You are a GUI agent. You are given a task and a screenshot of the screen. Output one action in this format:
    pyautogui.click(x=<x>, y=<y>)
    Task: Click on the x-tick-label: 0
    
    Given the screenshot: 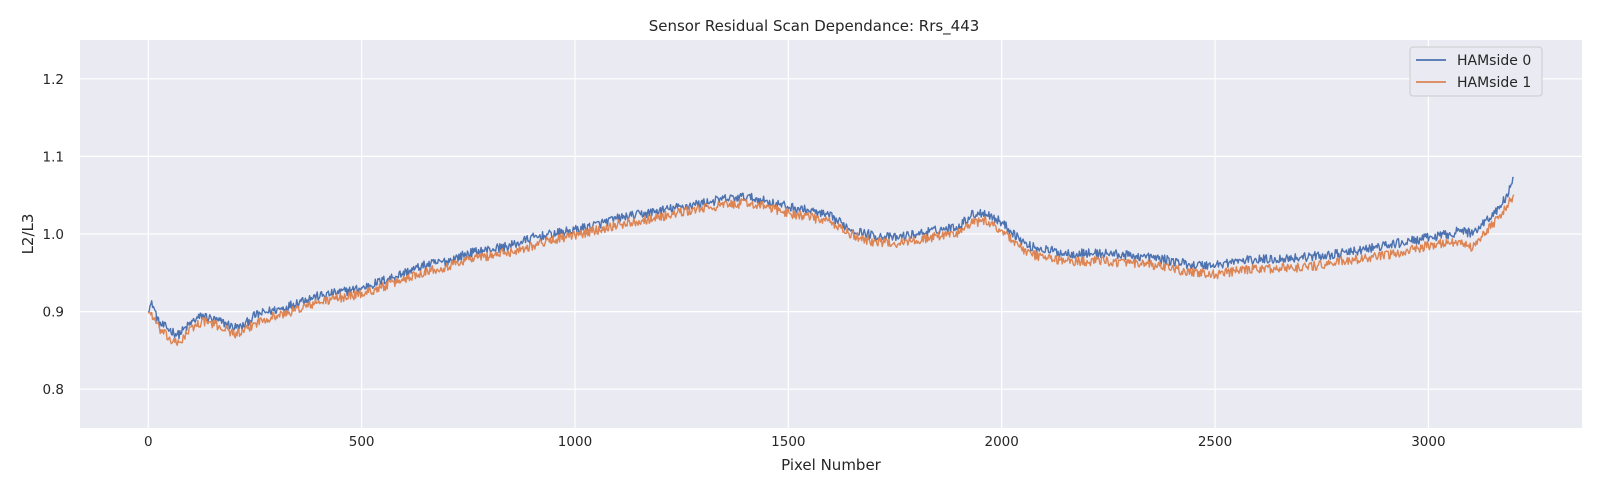 What is the action you would take?
    pyautogui.click(x=148, y=442)
    